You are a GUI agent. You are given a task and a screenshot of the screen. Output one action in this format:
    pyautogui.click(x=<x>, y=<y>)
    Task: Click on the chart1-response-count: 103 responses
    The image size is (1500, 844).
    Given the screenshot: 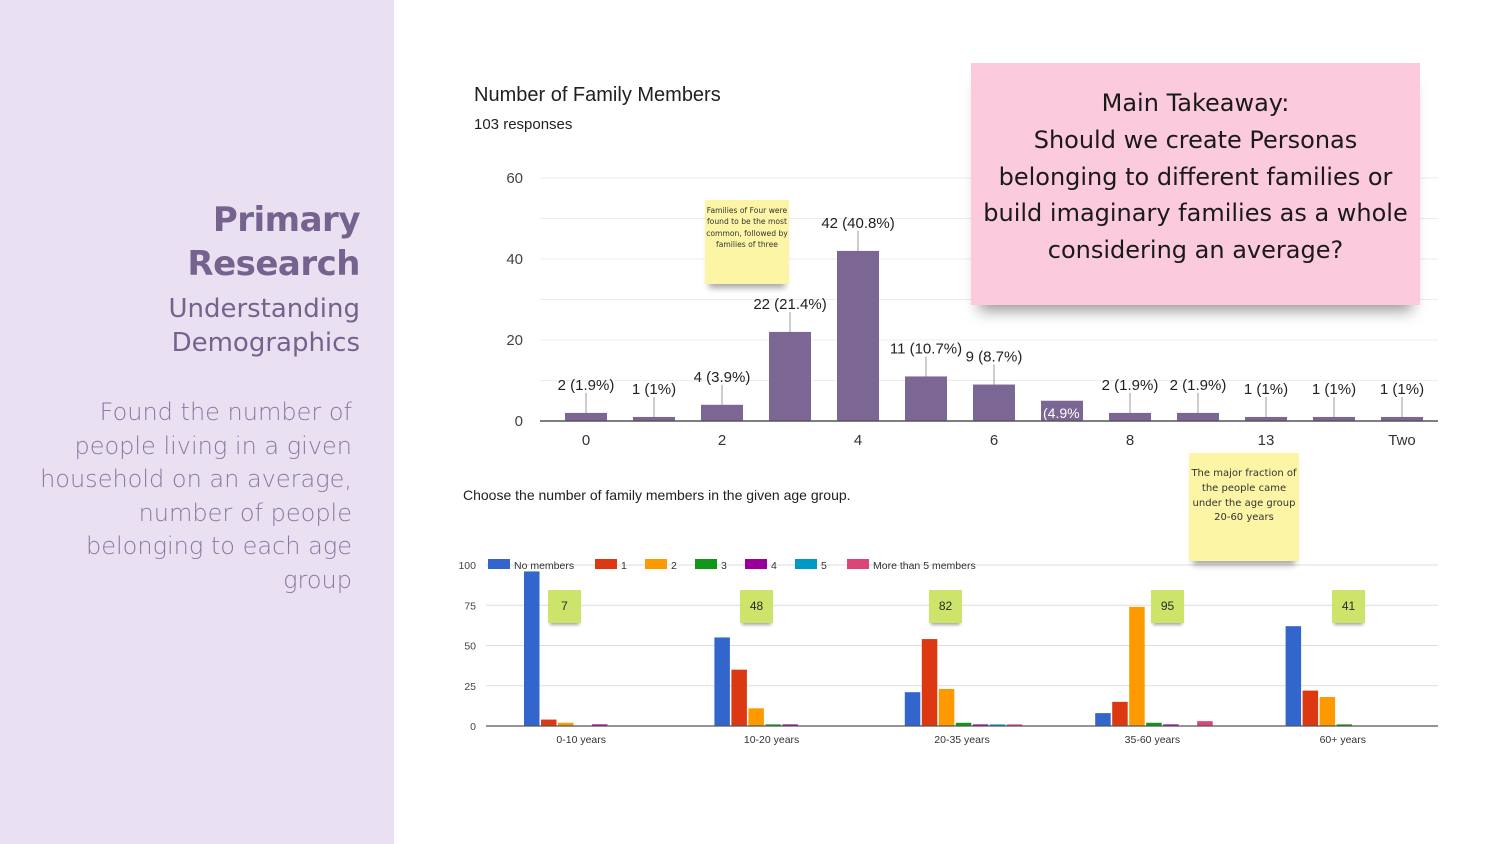 What is the action you would take?
    pyautogui.click(x=523, y=124)
    